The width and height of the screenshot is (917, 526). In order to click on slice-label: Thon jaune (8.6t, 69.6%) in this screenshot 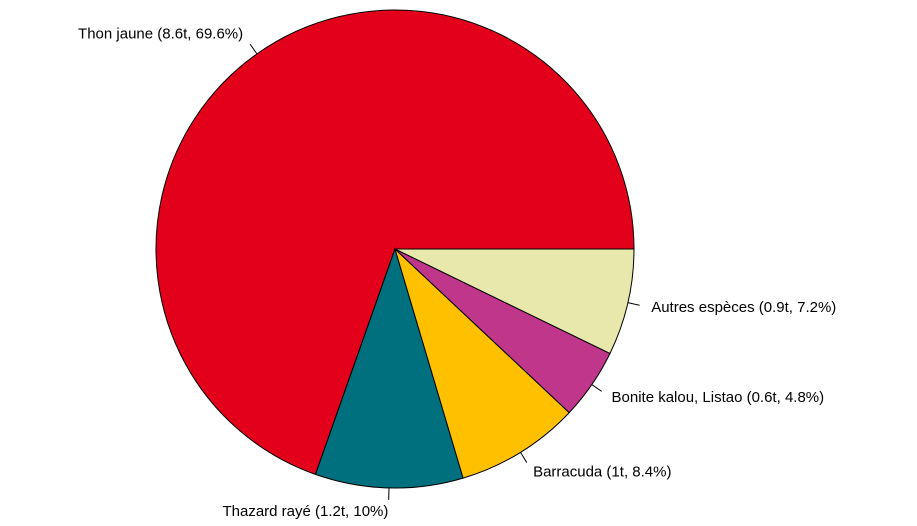, I will do `click(160, 33)`.